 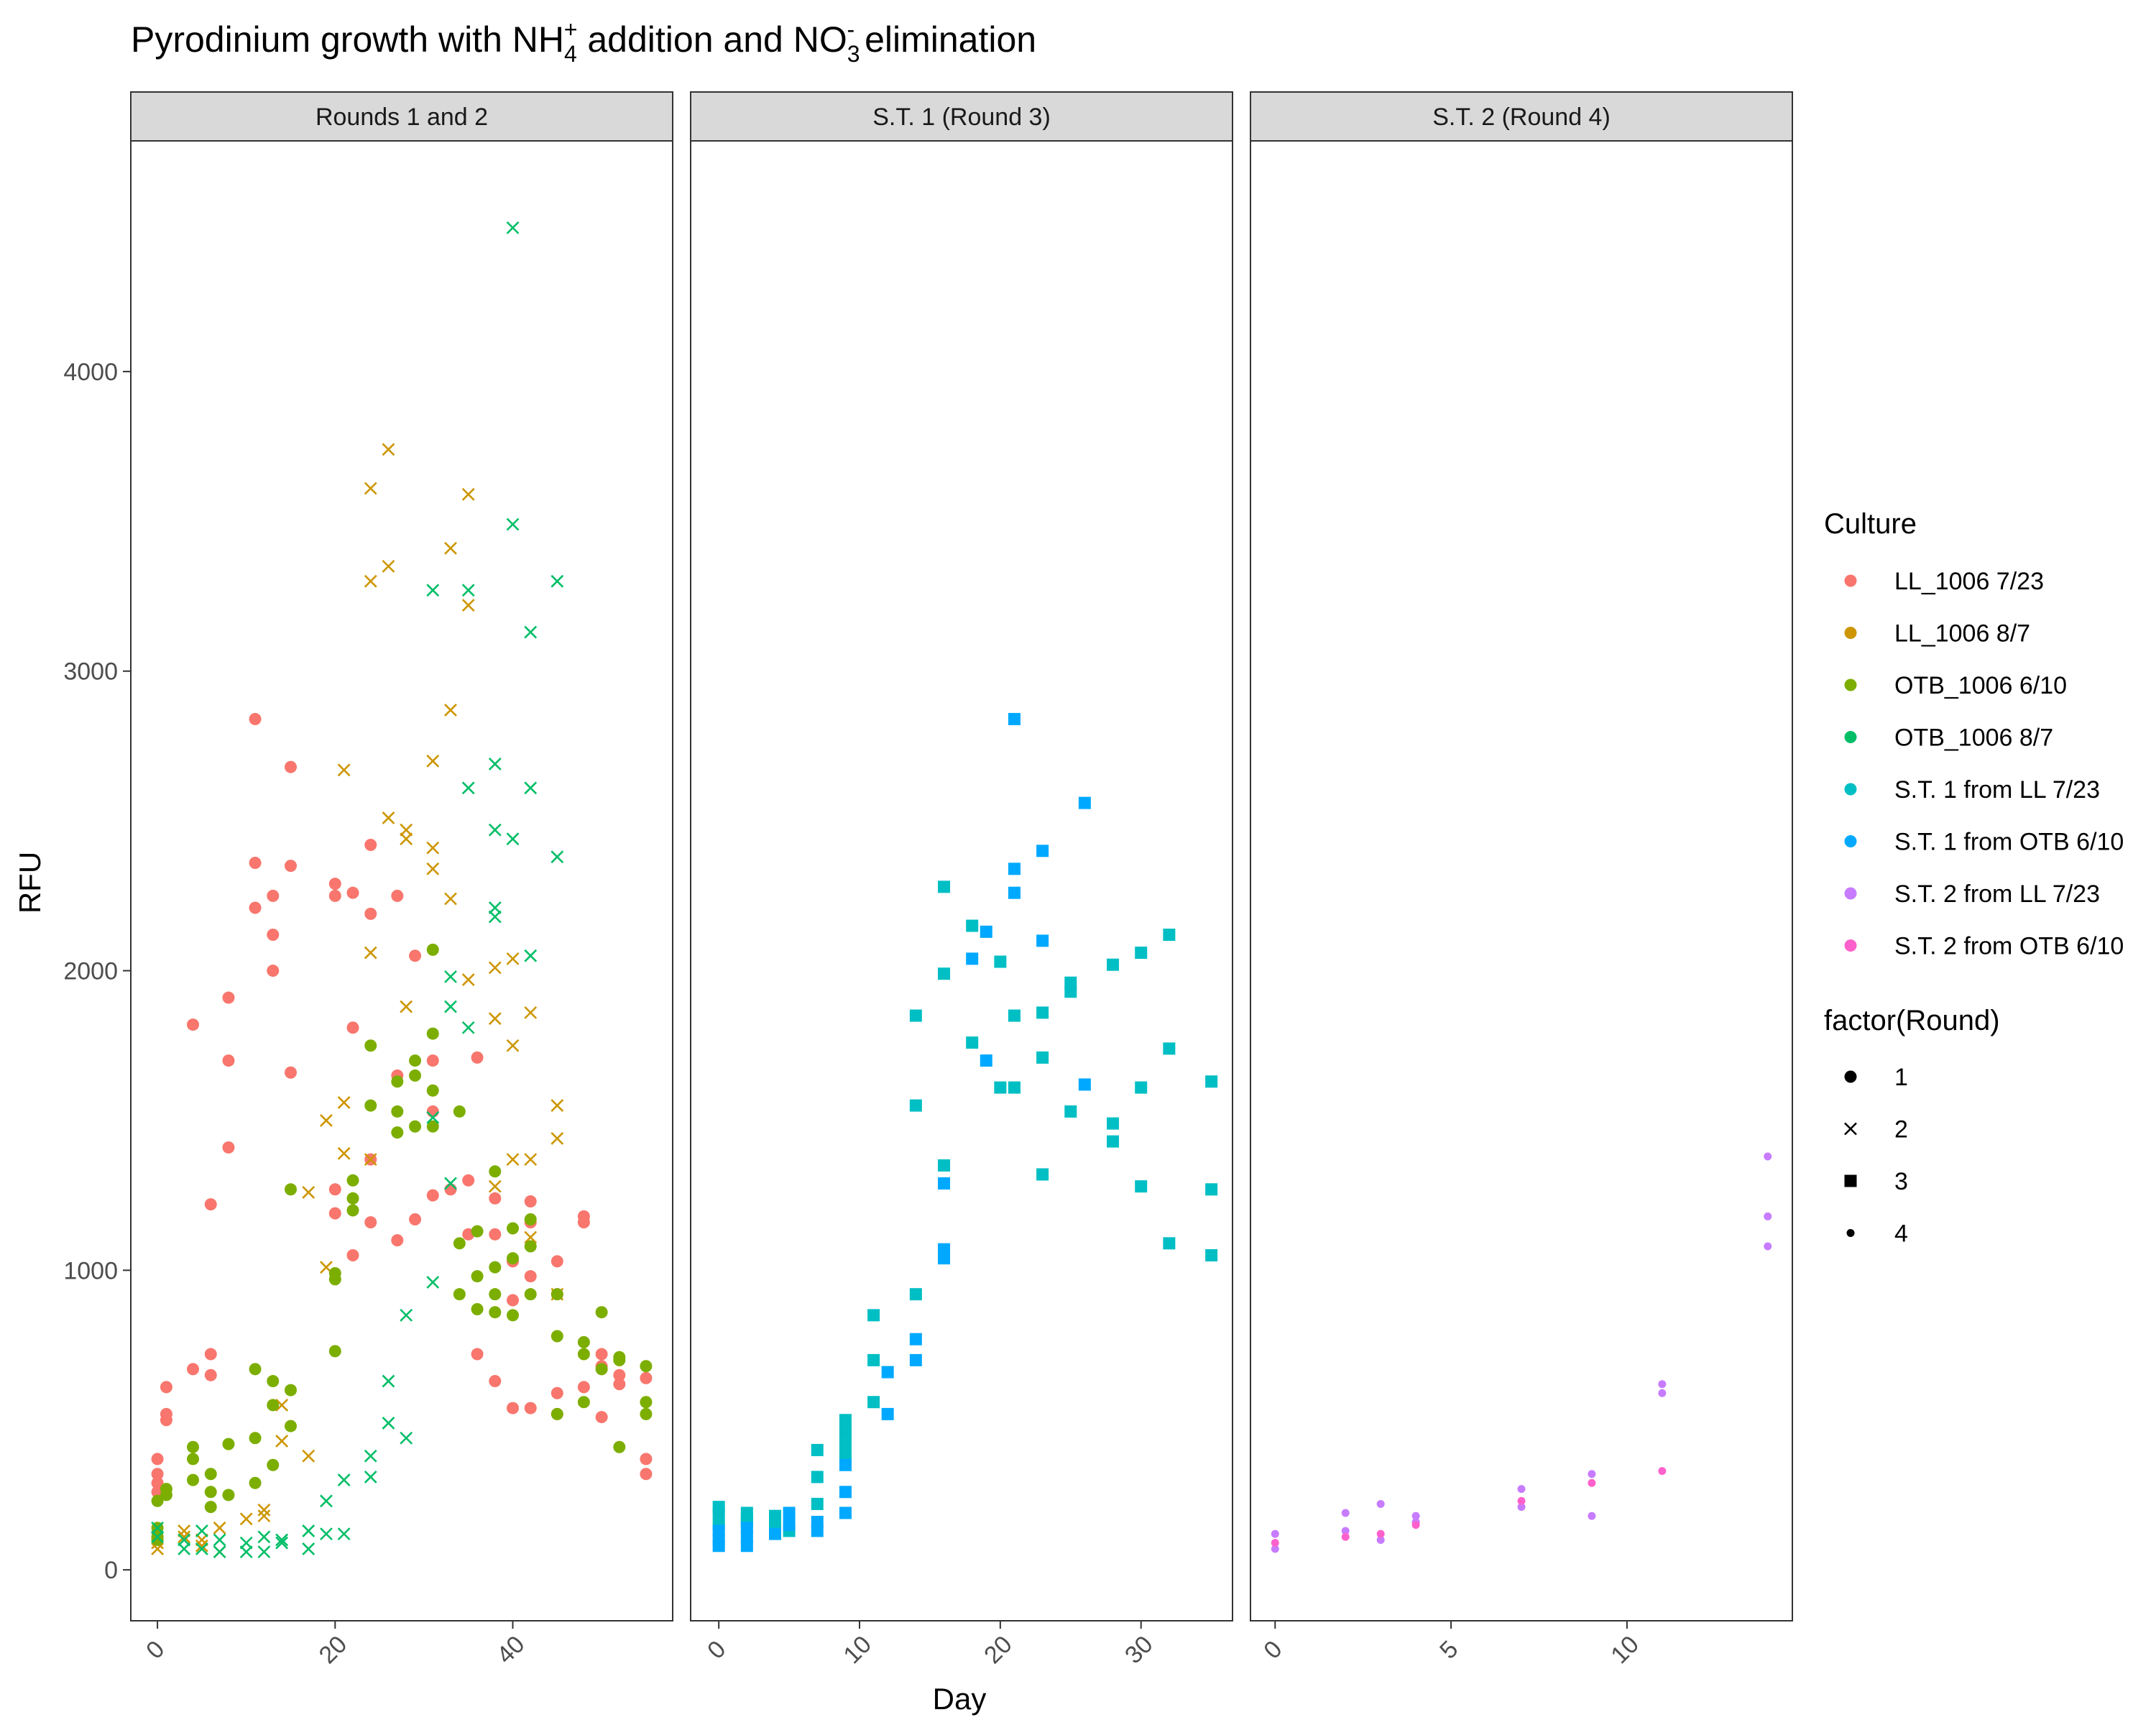 What do you see at coordinates (91, 1270) in the screenshot?
I see `y-tick-label: 1000` at bounding box center [91, 1270].